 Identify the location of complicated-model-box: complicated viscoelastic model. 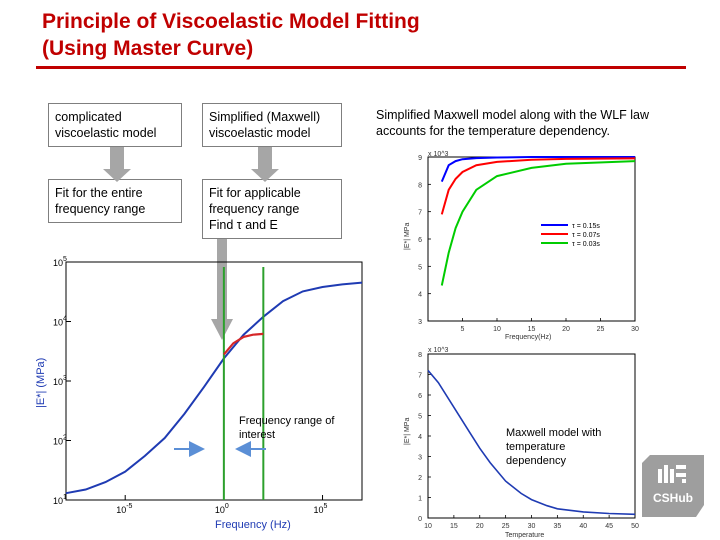
(115, 125).